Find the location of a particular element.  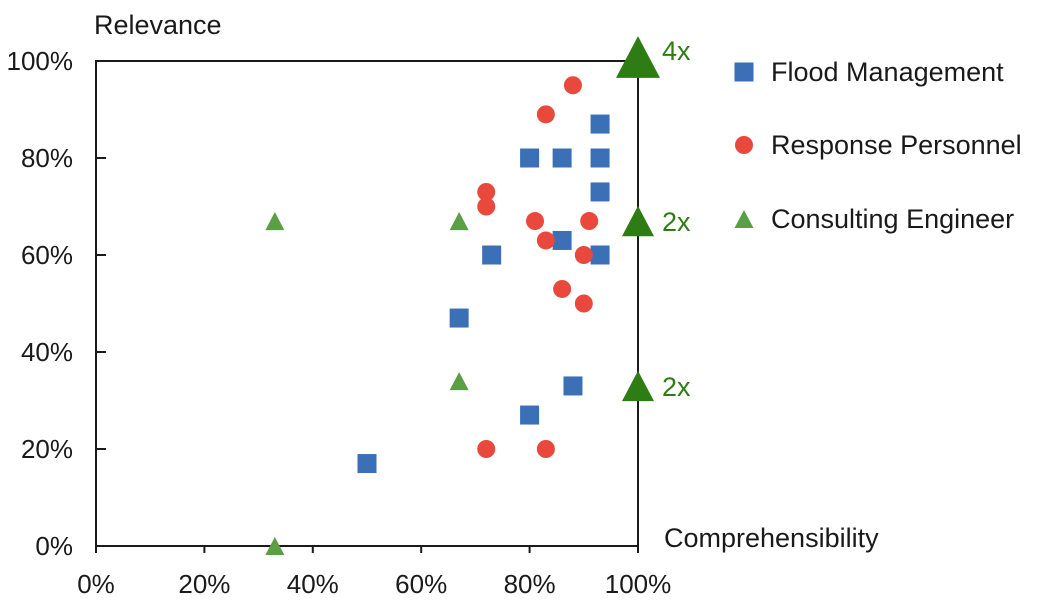

y-tick-label: 0% is located at coordinates (54, 546).